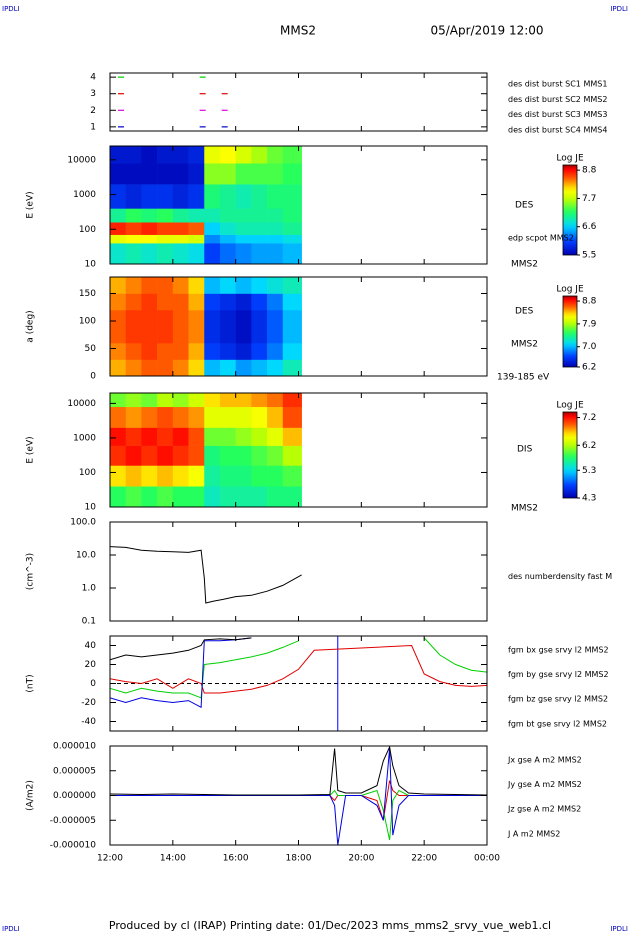  What do you see at coordinates (544, 784) in the screenshot?
I see `legend-entry: Jy gse A m2 MMS2` at bounding box center [544, 784].